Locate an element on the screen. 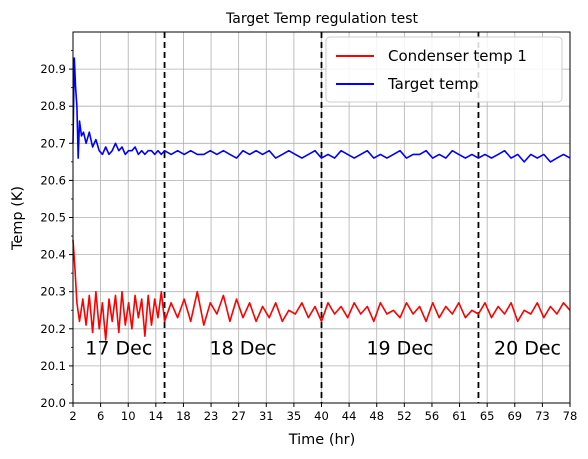 The image size is (588, 459). day-annotation: 17 Dec is located at coordinates (118, 348).